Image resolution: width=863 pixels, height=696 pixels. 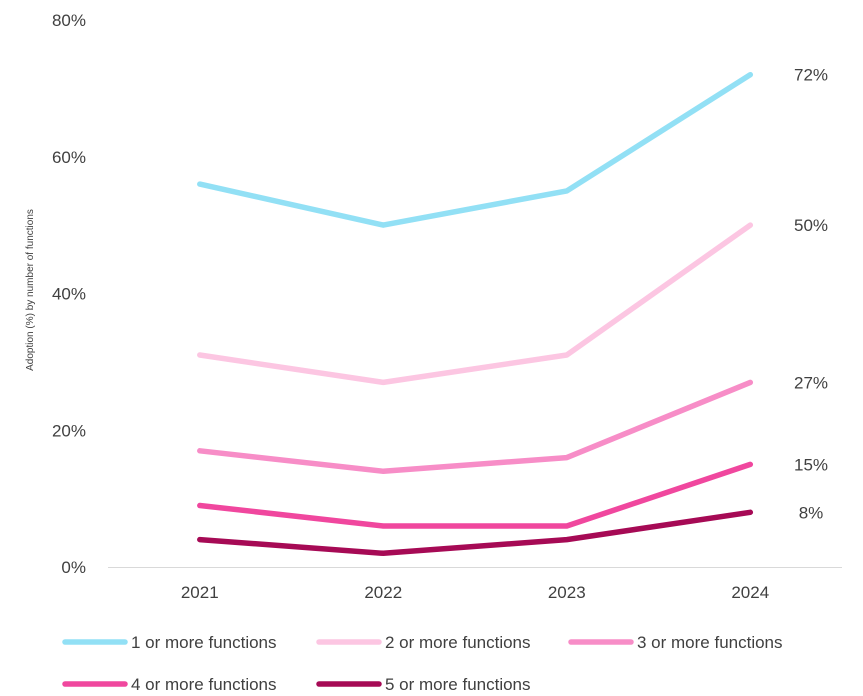 What do you see at coordinates (204, 684) in the screenshot?
I see `legend-label-4: 4 or more functions` at bounding box center [204, 684].